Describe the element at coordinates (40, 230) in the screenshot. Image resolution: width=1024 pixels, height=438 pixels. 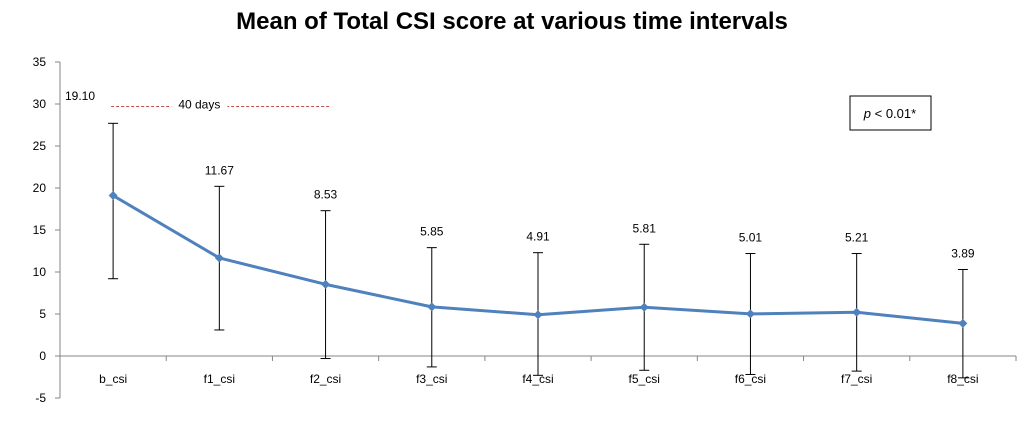
I see `y-tick-label: 15` at that location.